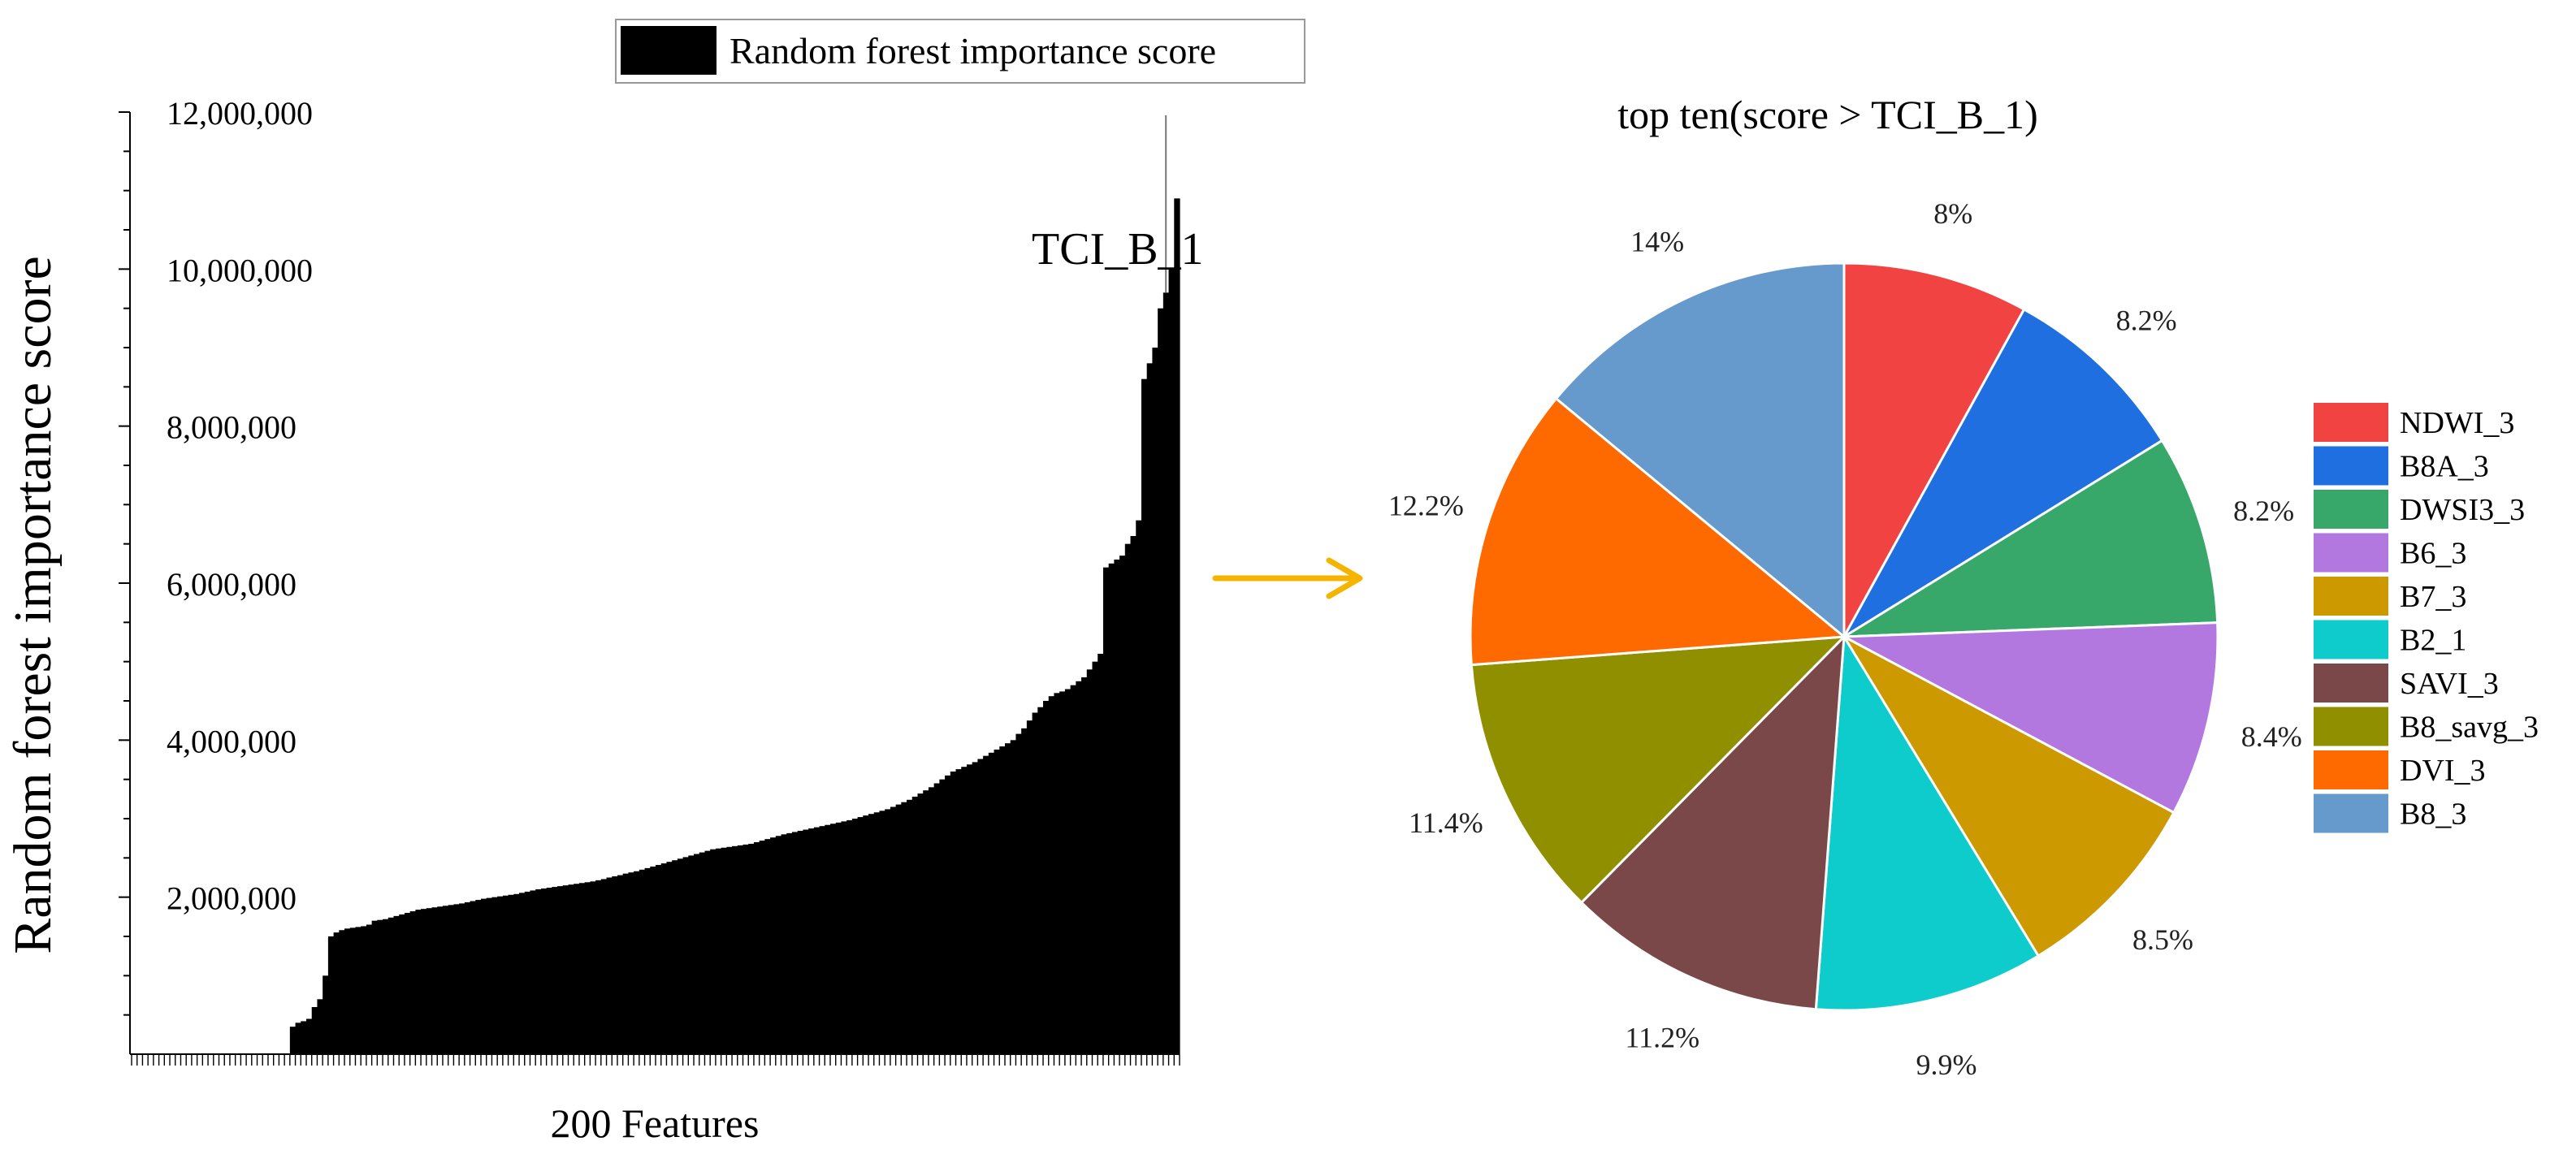 The width and height of the screenshot is (2576, 1163). I want to click on pie-legend-label: B8_3, so click(2433, 815).